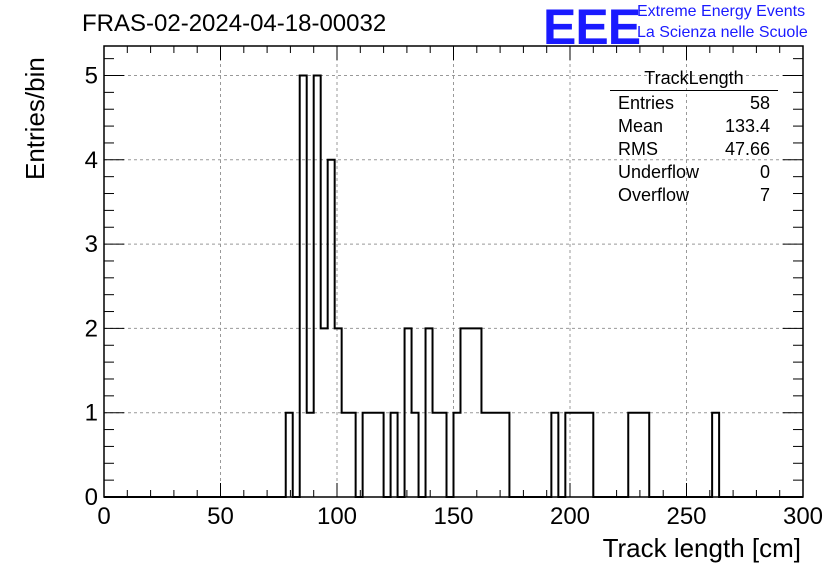 The image size is (836, 572). Describe the element at coordinates (654, 195) in the screenshot. I see `stats-label: Overflow` at that location.